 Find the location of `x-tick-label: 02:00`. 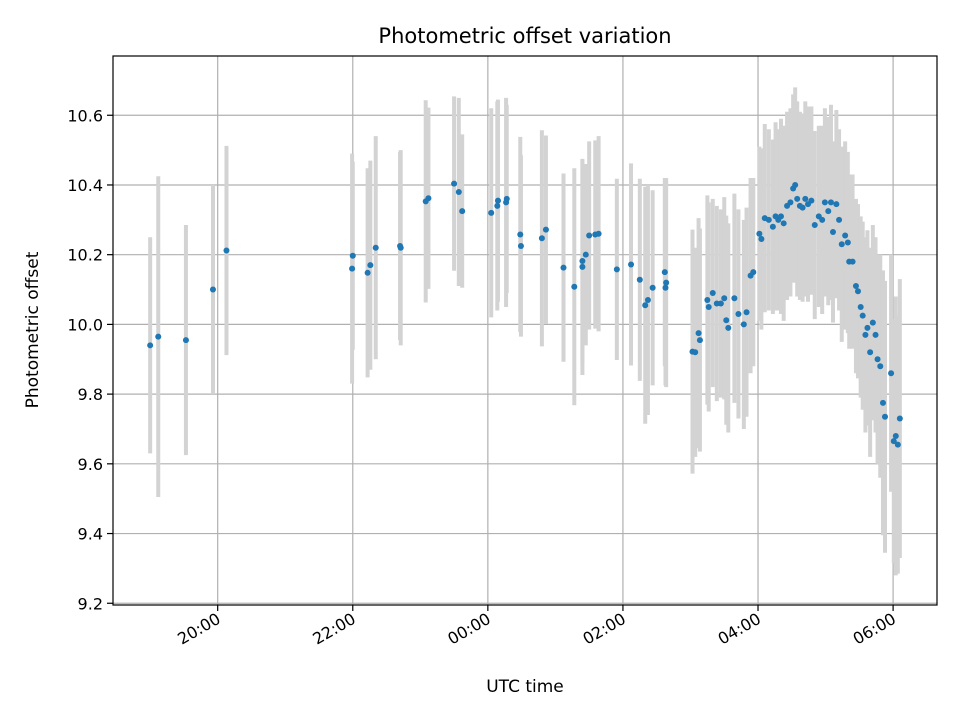

x-tick-label: 02:00 is located at coordinates (604, 629).